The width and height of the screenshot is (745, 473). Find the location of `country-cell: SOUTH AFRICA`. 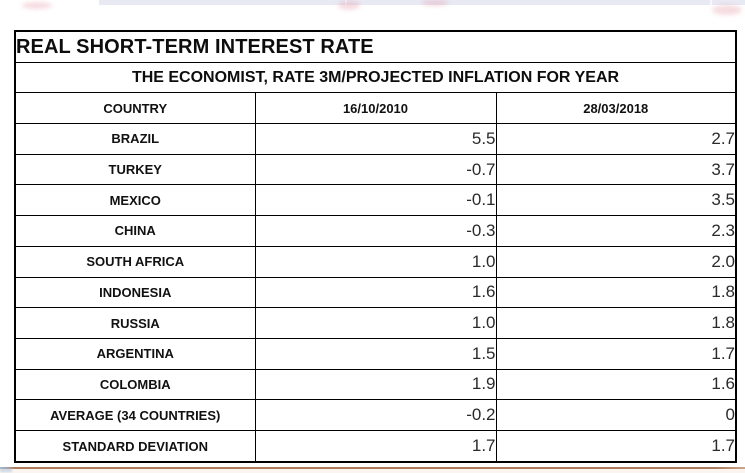

country-cell: SOUTH AFRICA is located at coordinates (135, 261).